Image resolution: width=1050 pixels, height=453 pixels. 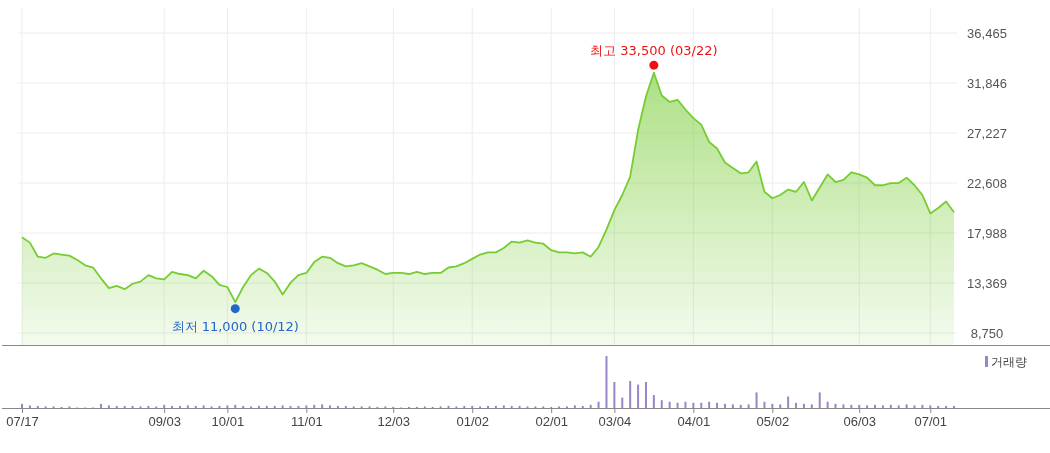 What do you see at coordinates (987, 233) in the screenshot?
I see `y-tick-label: 17,988` at bounding box center [987, 233].